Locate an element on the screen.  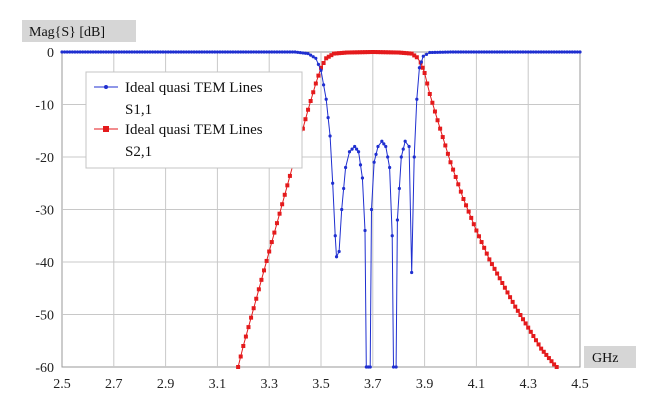
y-tick-label: -20 is located at coordinates (44, 158).